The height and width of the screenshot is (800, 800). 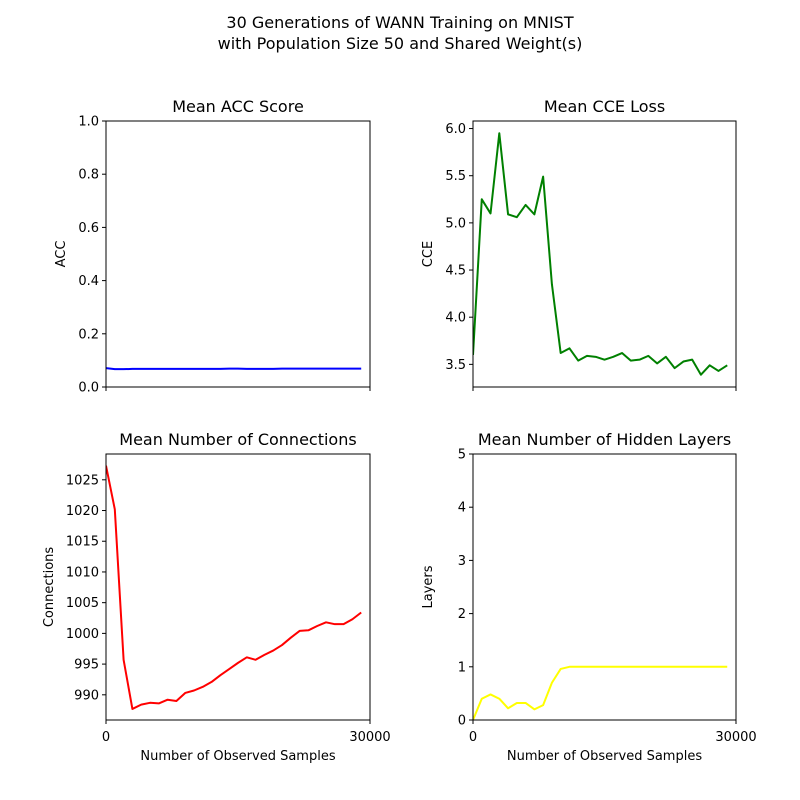 I want to click on ytick-label-acc: 0.2, so click(x=88, y=334).